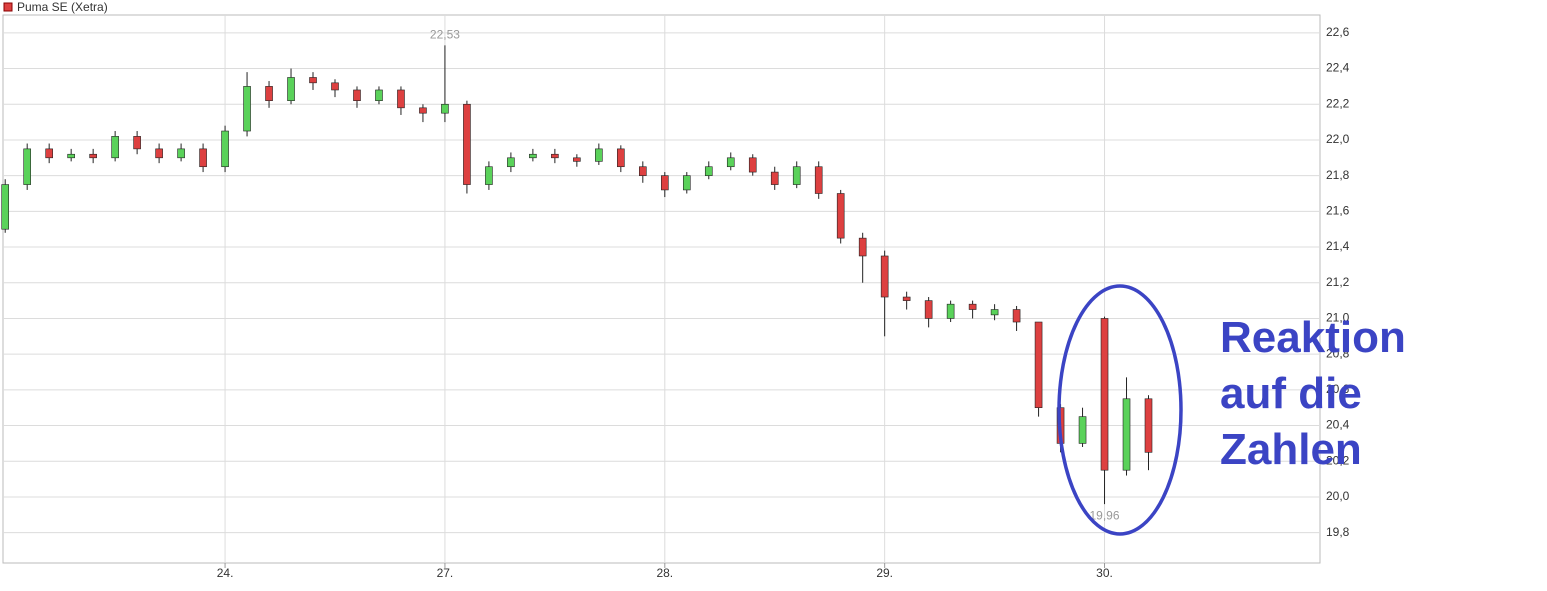 This screenshot has height=591, width=1547. Describe the element at coordinates (1104, 573) in the screenshot. I see `x-tick-label: 30.` at that location.